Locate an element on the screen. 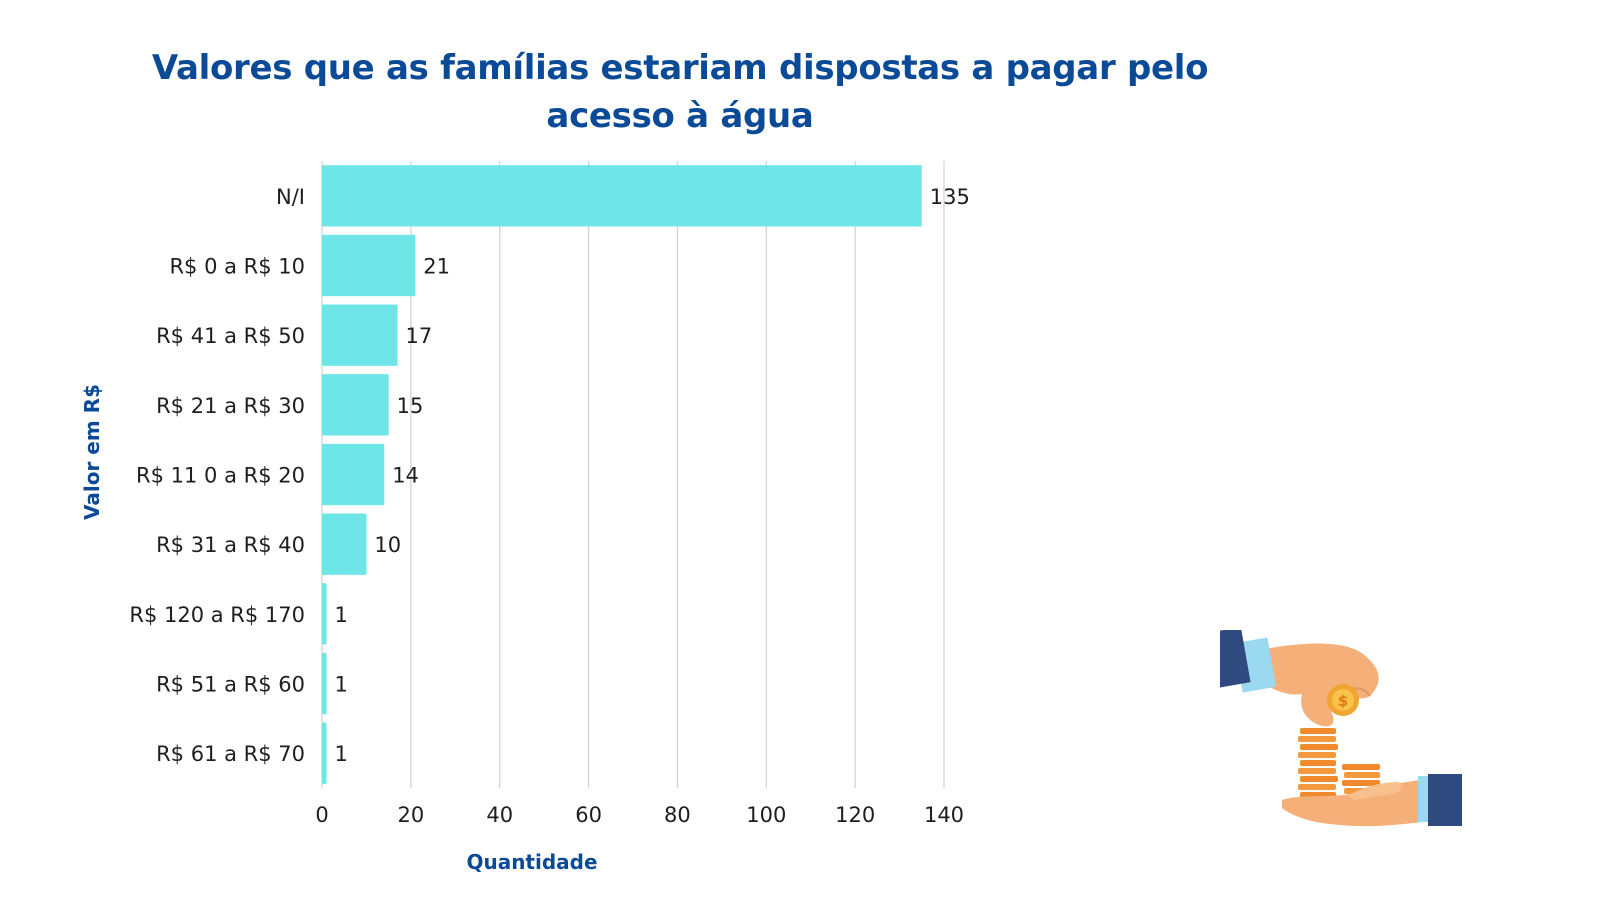 The image size is (1600, 900). category-label: R$ 11 0 a R$ 20 is located at coordinates (220, 476).